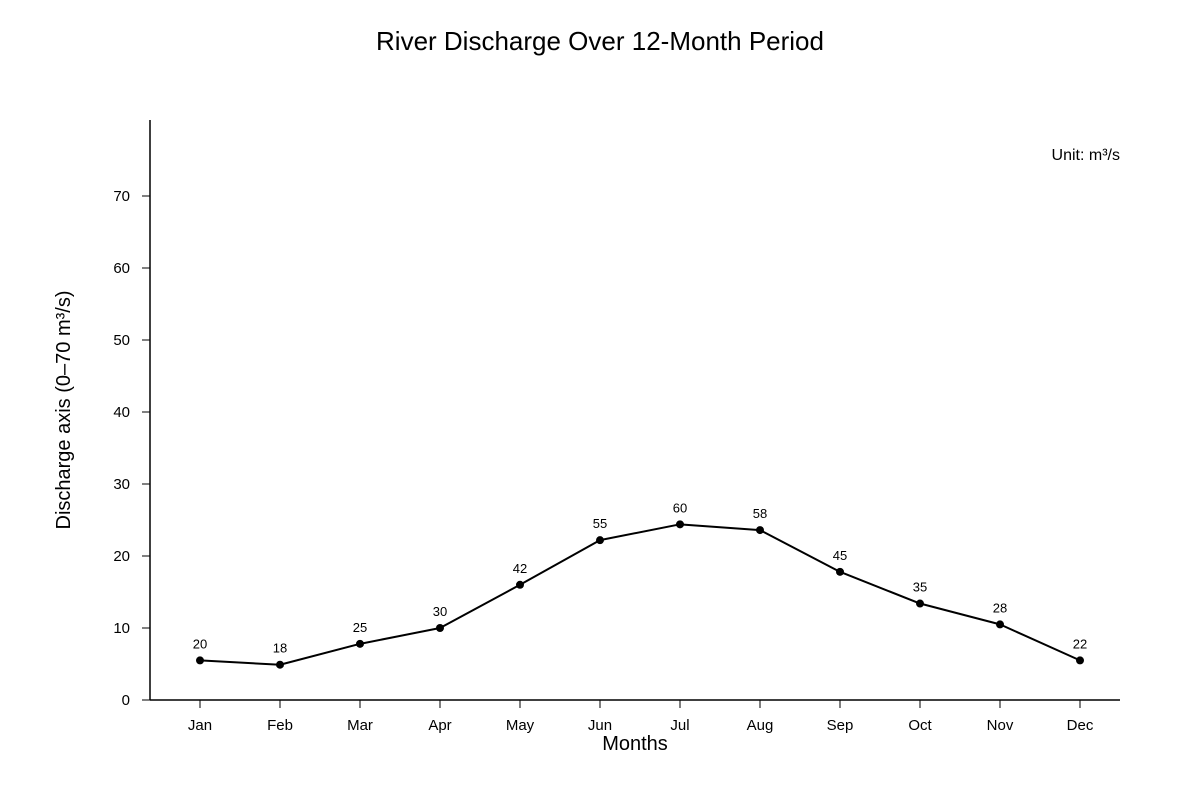  What do you see at coordinates (840, 555) in the screenshot?
I see `data-label: 45` at bounding box center [840, 555].